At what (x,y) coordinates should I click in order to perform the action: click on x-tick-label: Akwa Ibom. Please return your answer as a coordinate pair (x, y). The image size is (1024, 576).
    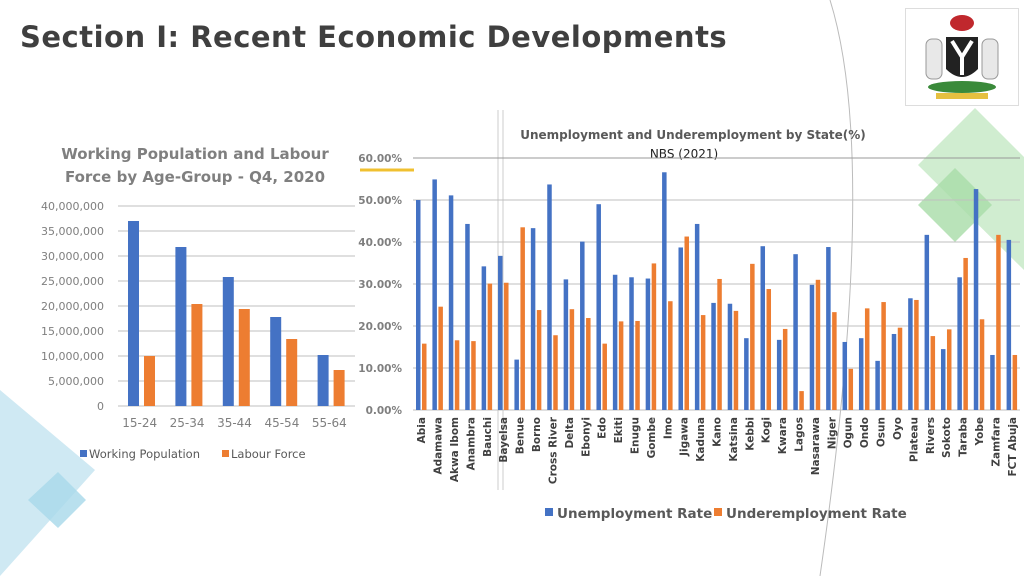
    Looking at the image, I should click on (455, 449).